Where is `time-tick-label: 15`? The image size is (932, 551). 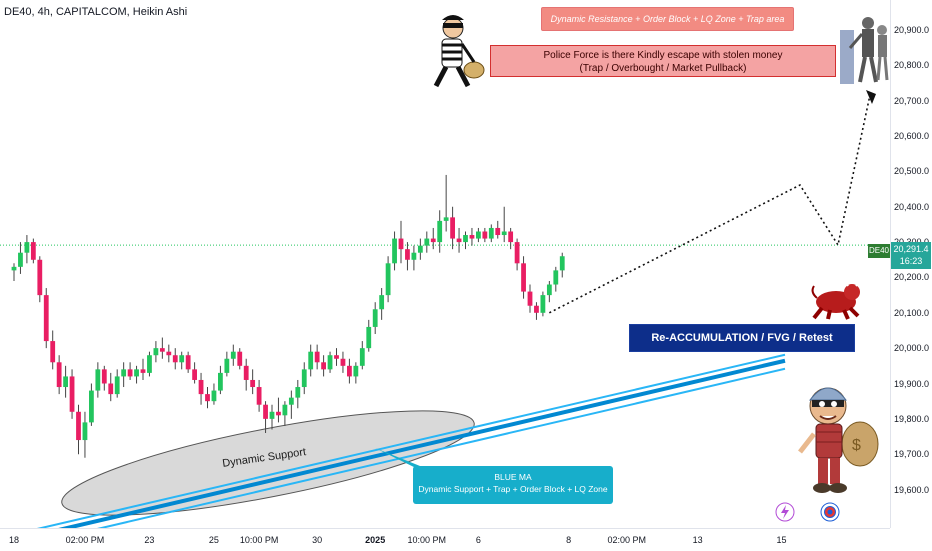
time-tick-label: 15 is located at coordinates (781, 540).